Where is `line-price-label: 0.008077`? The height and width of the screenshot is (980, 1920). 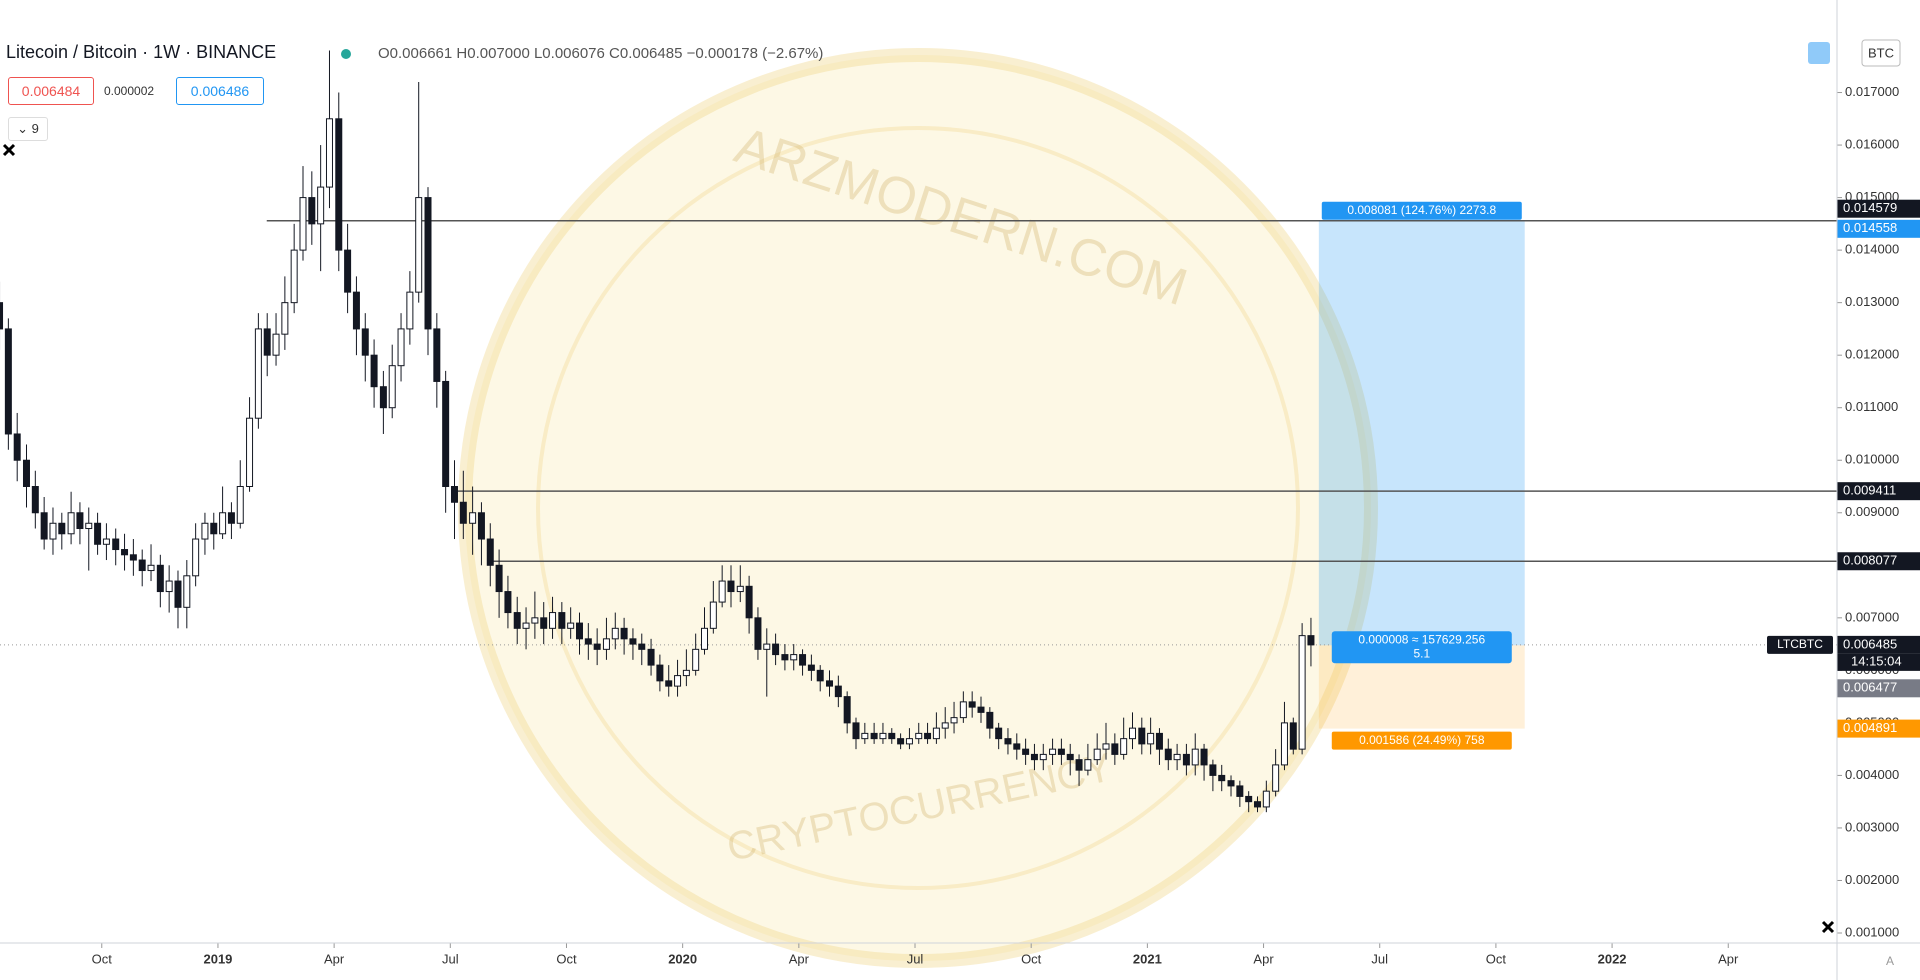 line-price-label: 0.008077 is located at coordinates (1870, 560).